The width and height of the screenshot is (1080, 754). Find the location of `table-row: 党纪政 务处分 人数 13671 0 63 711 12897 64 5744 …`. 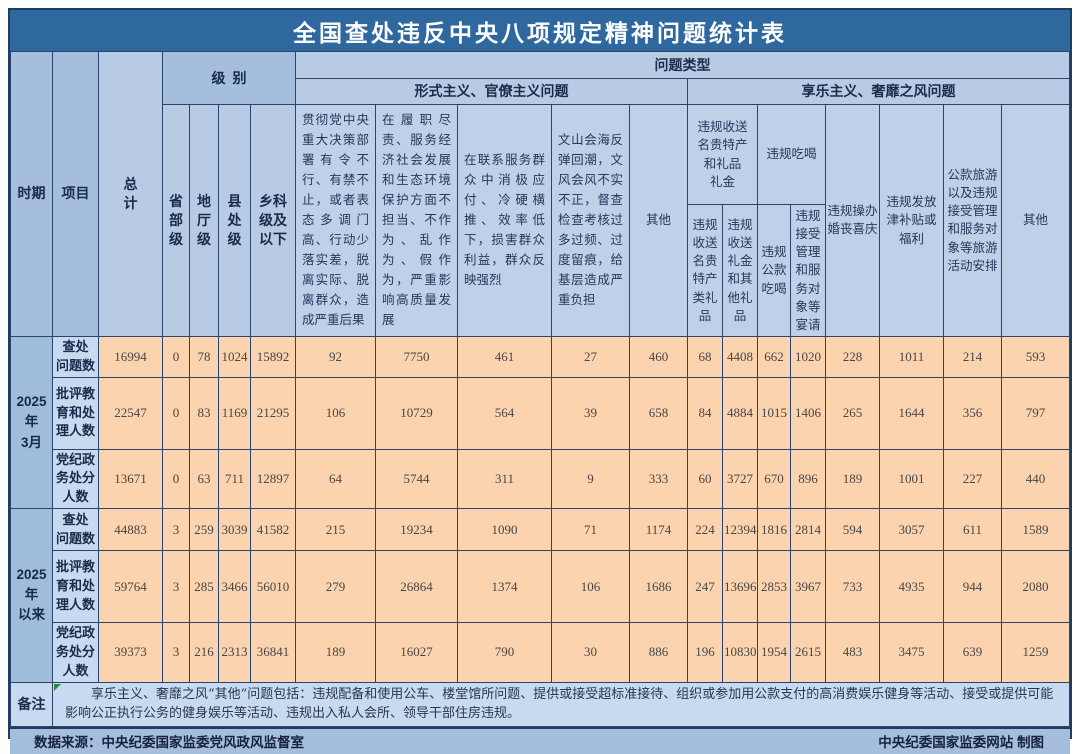

table-row: 党纪政 务处分 人数 13671 0 63 711 12897 64 5744 … is located at coordinates (541, 479).